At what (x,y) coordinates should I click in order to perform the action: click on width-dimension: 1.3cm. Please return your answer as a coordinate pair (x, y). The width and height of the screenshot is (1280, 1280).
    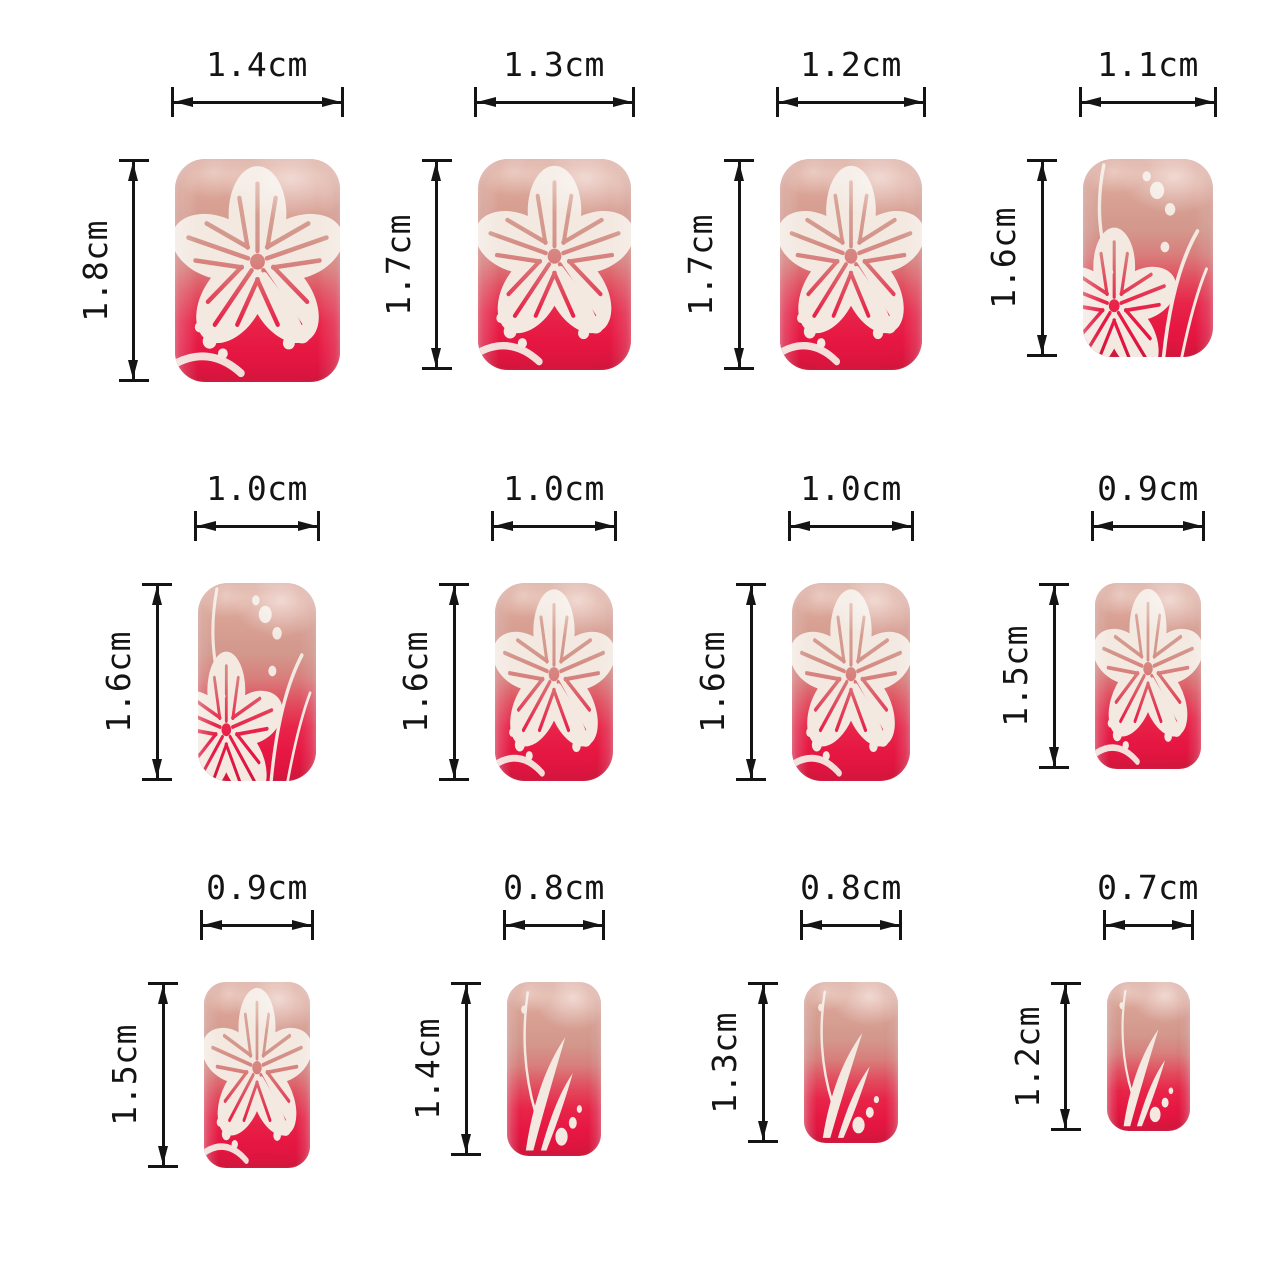
    Looking at the image, I should click on (554, 81).